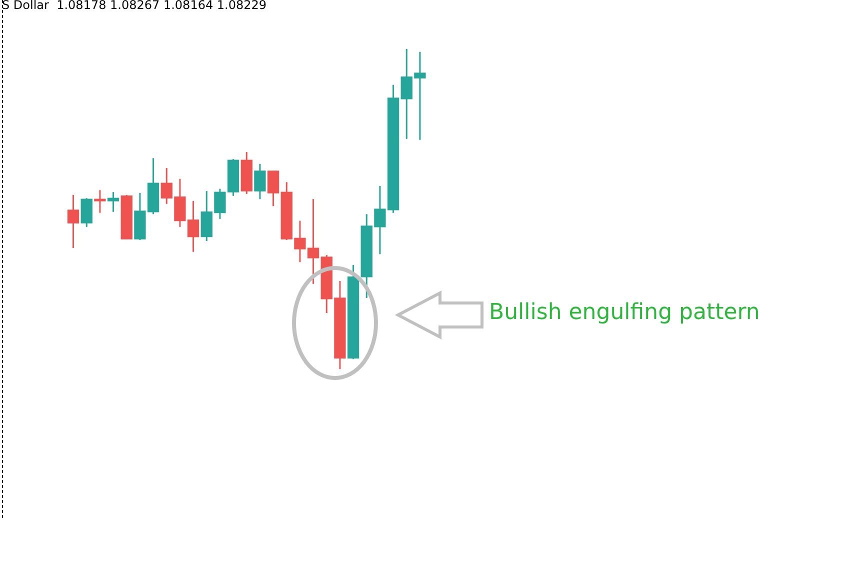  What do you see at coordinates (624, 312) in the screenshot?
I see `text: Bullish engulfing pattern` at bounding box center [624, 312].